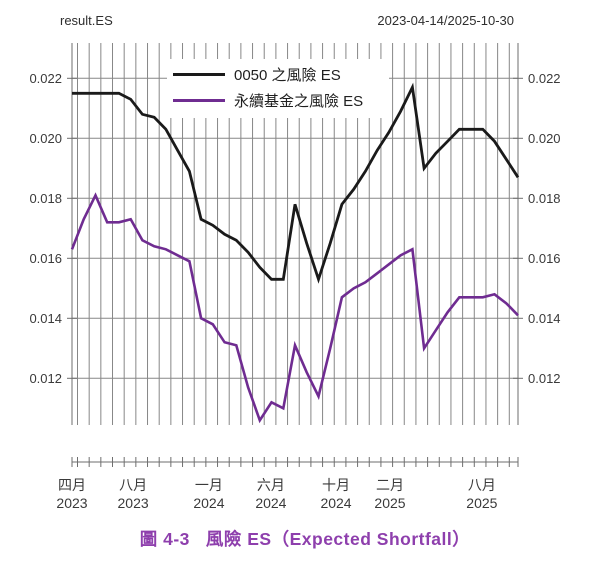  What do you see at coordinates (544, 378) in the screenshot?
I see `y-axis-label-right: 0.012` at bounding box center [544, 378].